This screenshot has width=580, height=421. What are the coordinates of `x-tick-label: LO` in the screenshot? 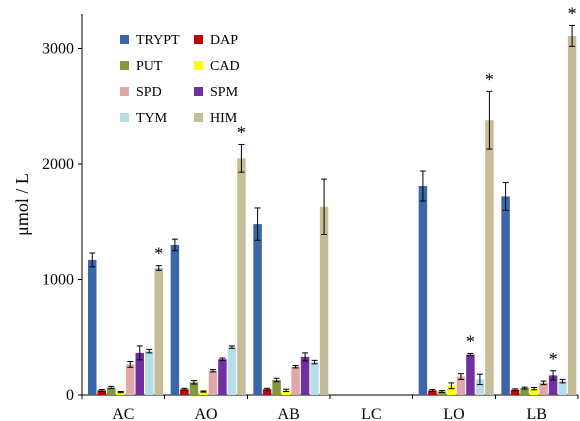 It's located at (453, 413).